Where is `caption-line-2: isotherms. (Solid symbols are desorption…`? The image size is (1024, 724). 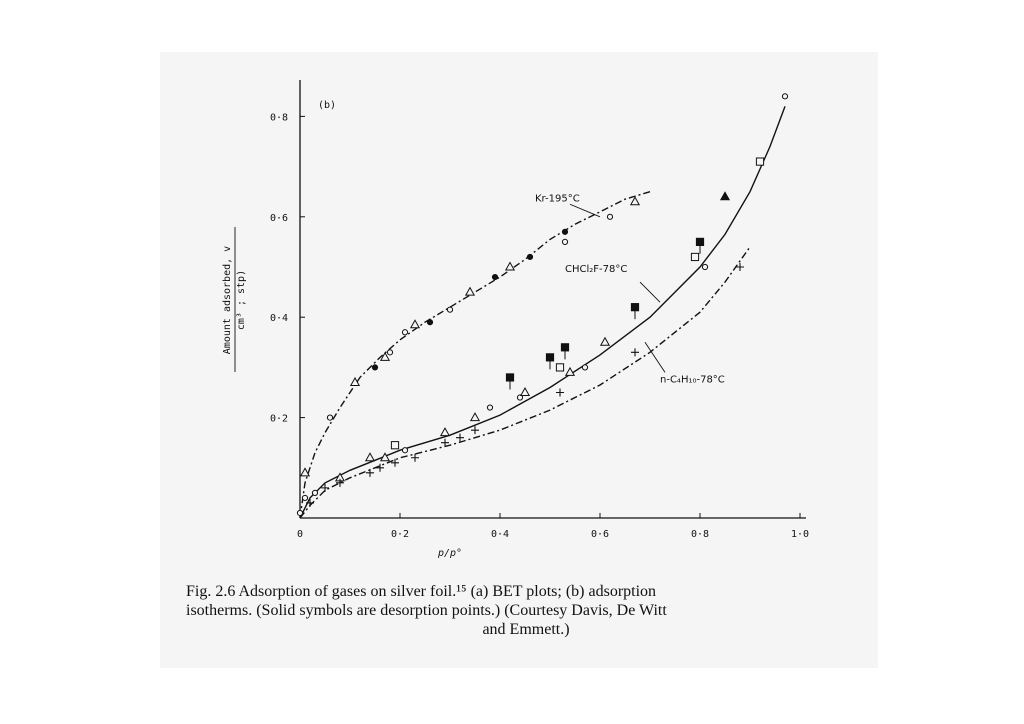
caption-line-2: isotherms. (Solid symbols are desorption… is located at coordinates (426, 610).